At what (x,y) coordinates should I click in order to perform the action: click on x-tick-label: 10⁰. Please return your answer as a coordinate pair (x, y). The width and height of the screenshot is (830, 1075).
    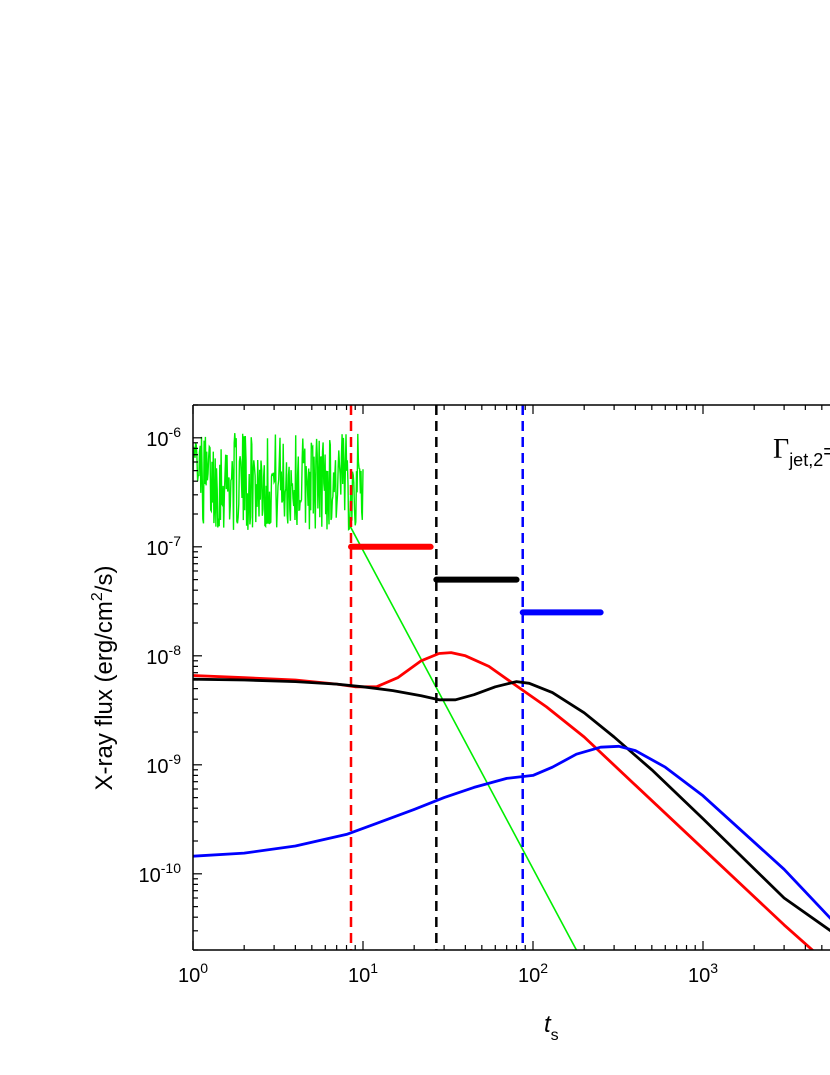
    Looking at the image, I should click on (193, 973).